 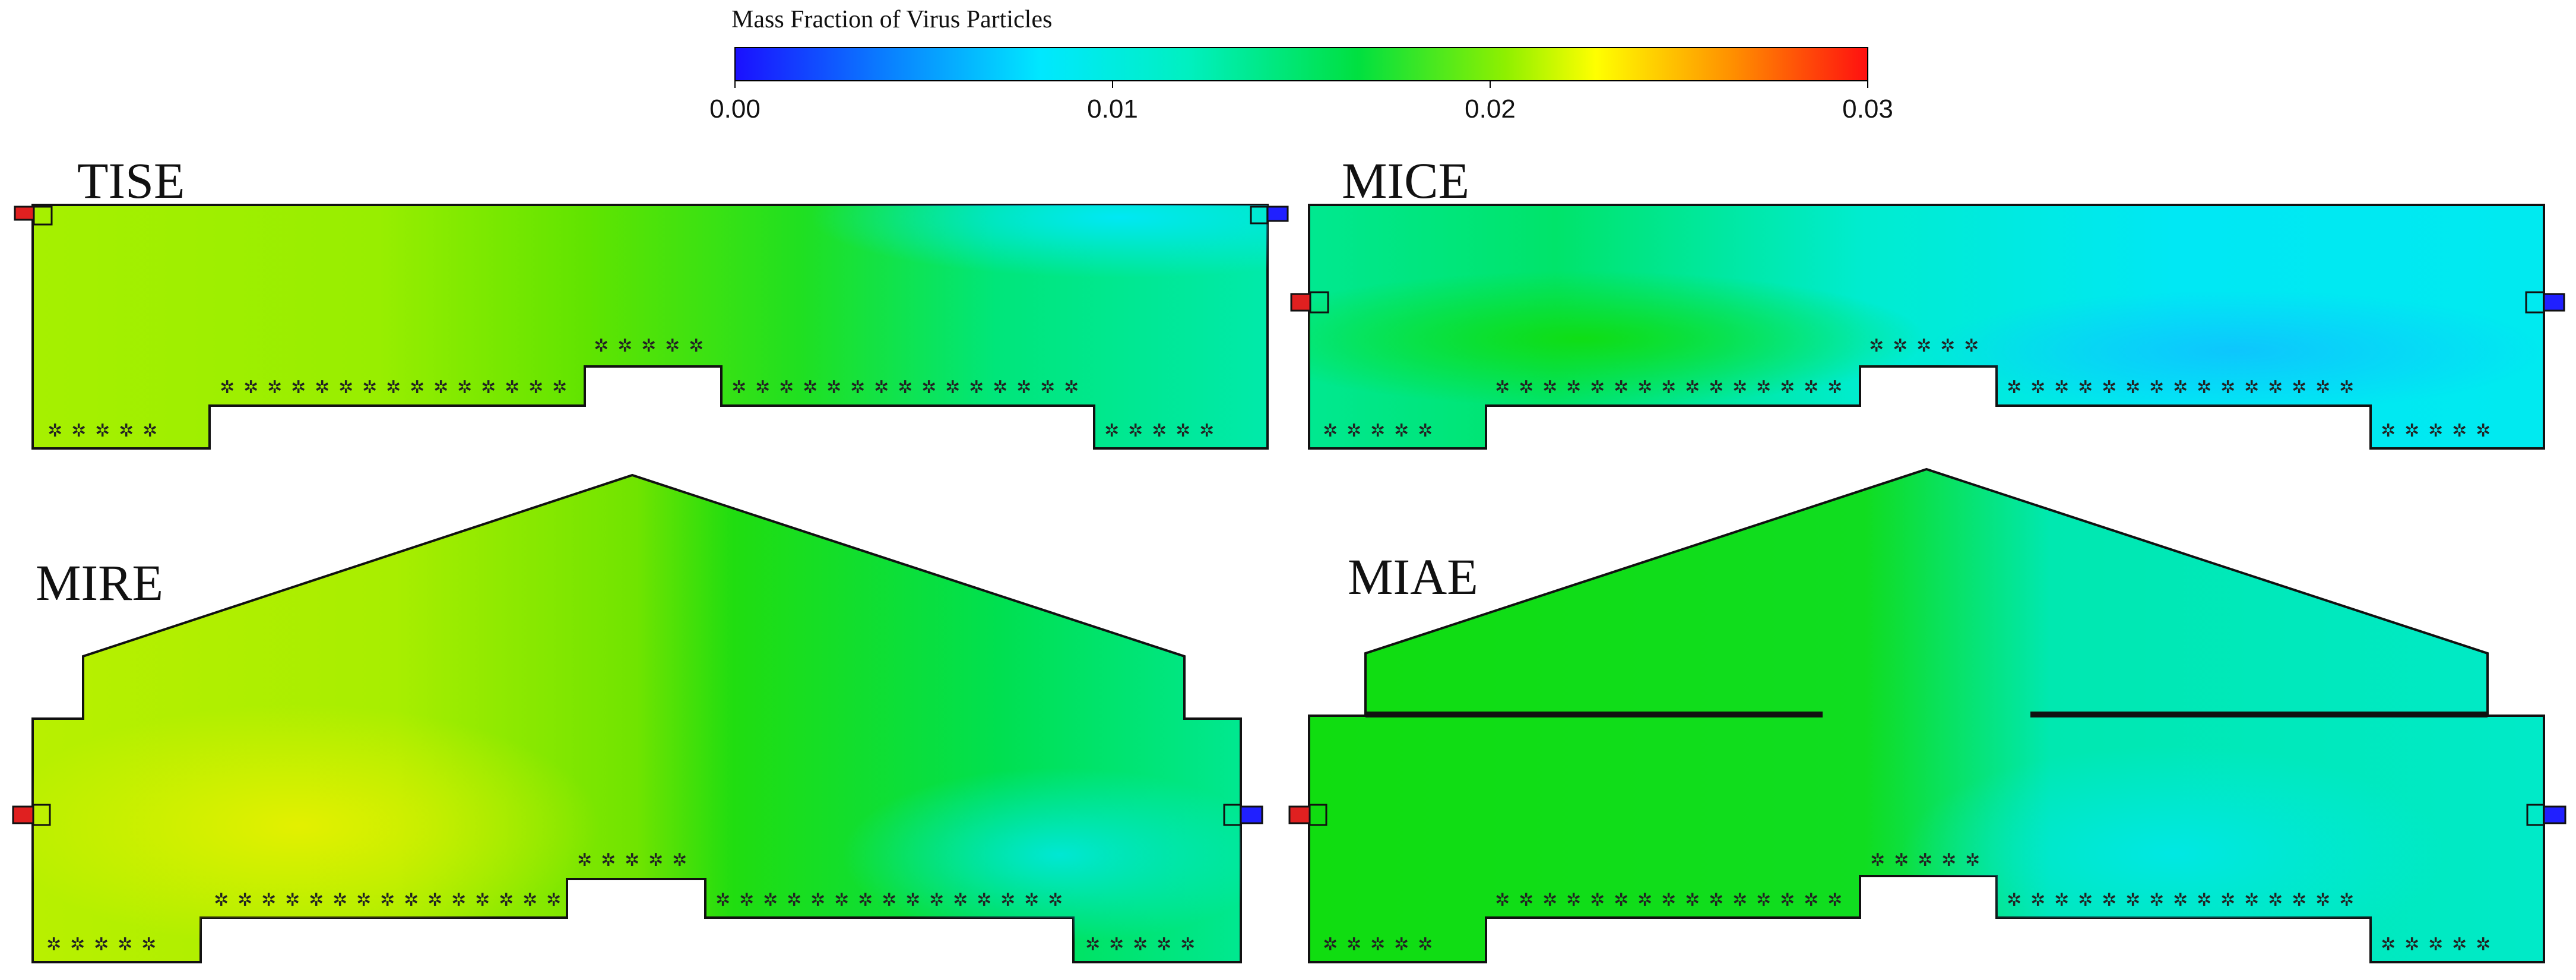 What do you see at coordinates (2535, 815) in the screenshot?
I see `outlet-box-miae` at bounding box center [2535, 815].